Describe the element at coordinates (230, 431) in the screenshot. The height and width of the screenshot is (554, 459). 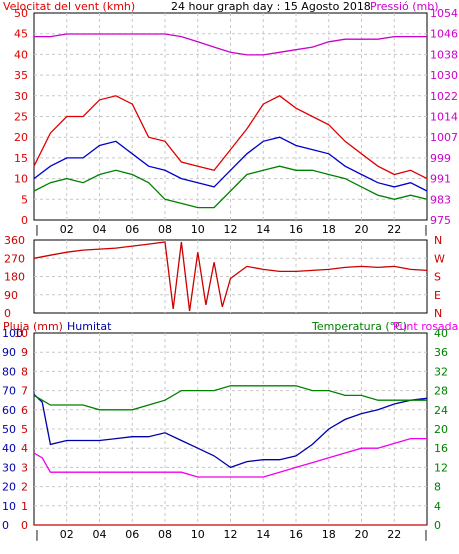
I see `series-humidity` at that location.